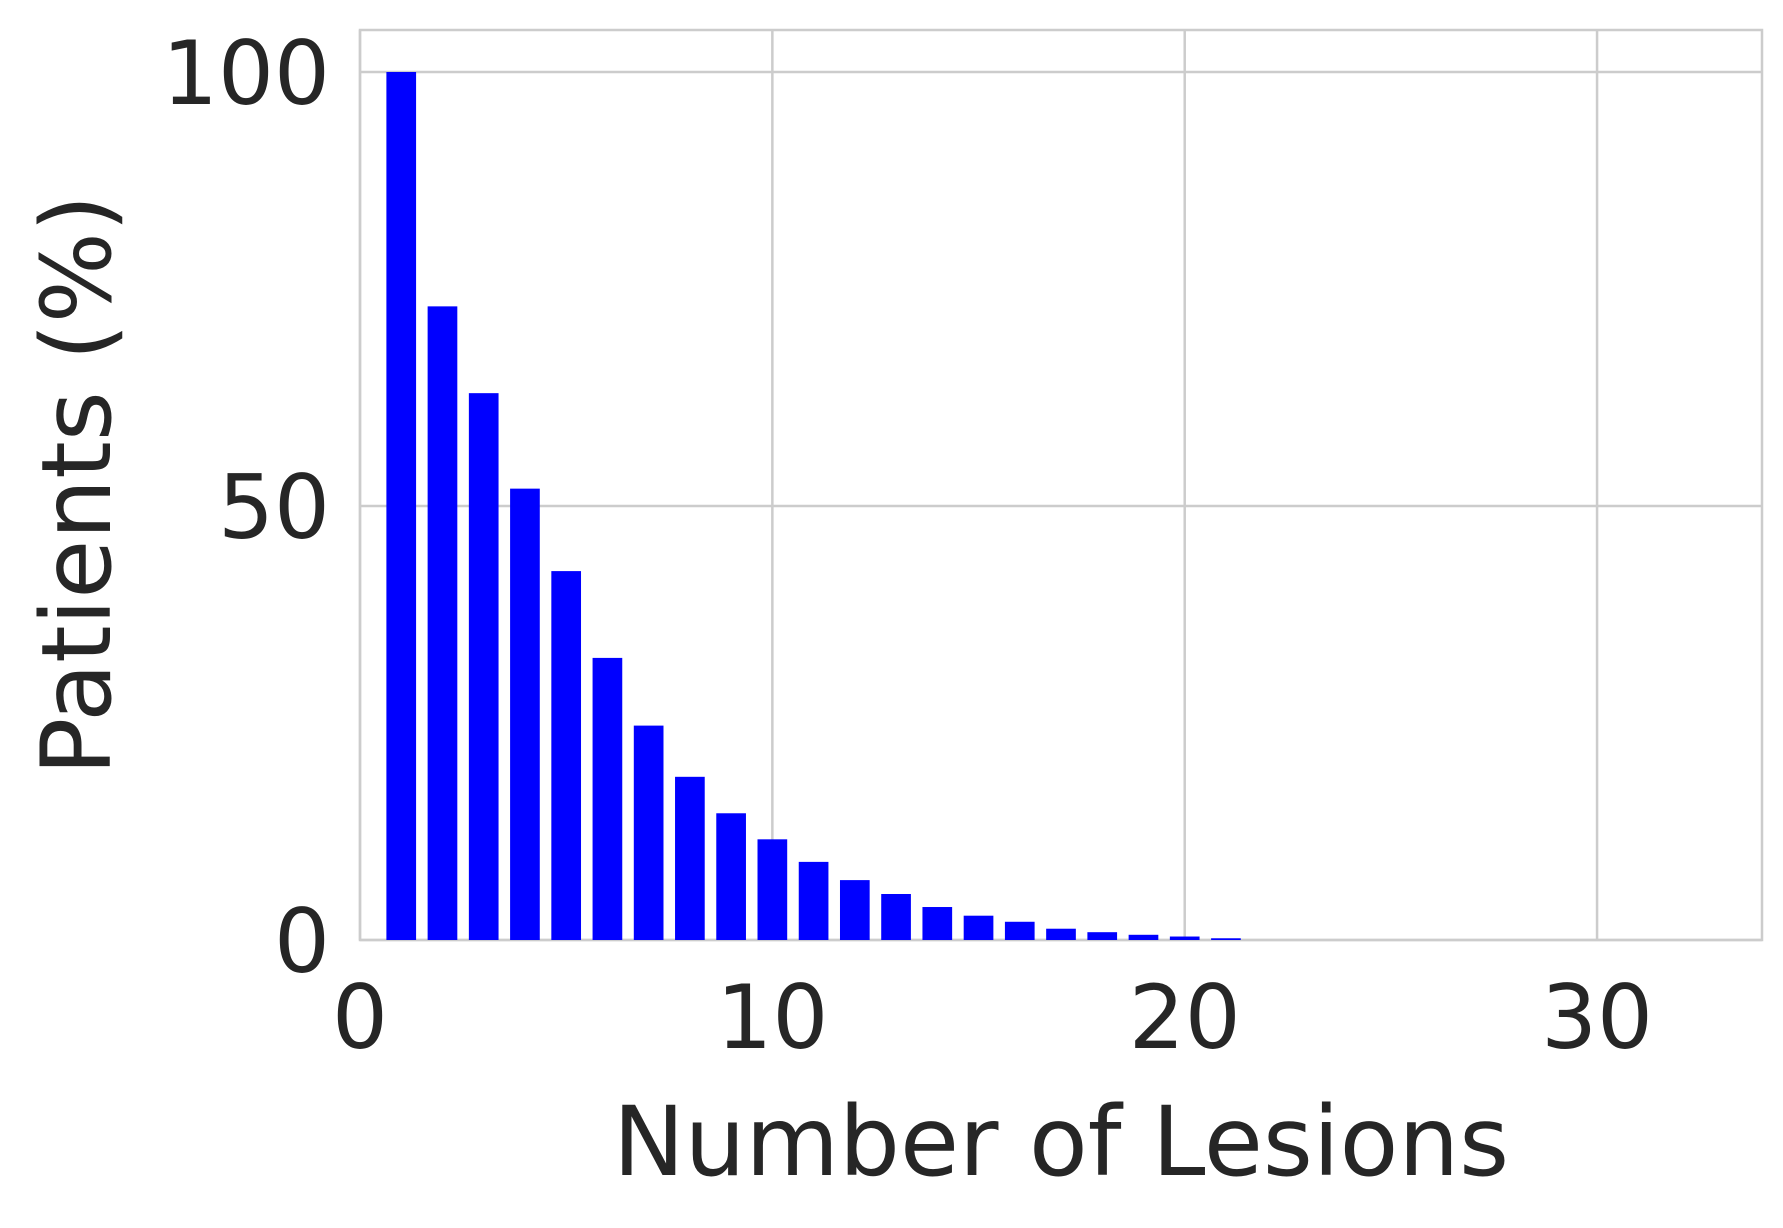 The width and height of the screenshot is (1783, 1228). What do you see at coordinates (1061, 1142) in the screenshot?
I see `x-axis-label: Number of Lesions` at bounding box center [1061, 1142].